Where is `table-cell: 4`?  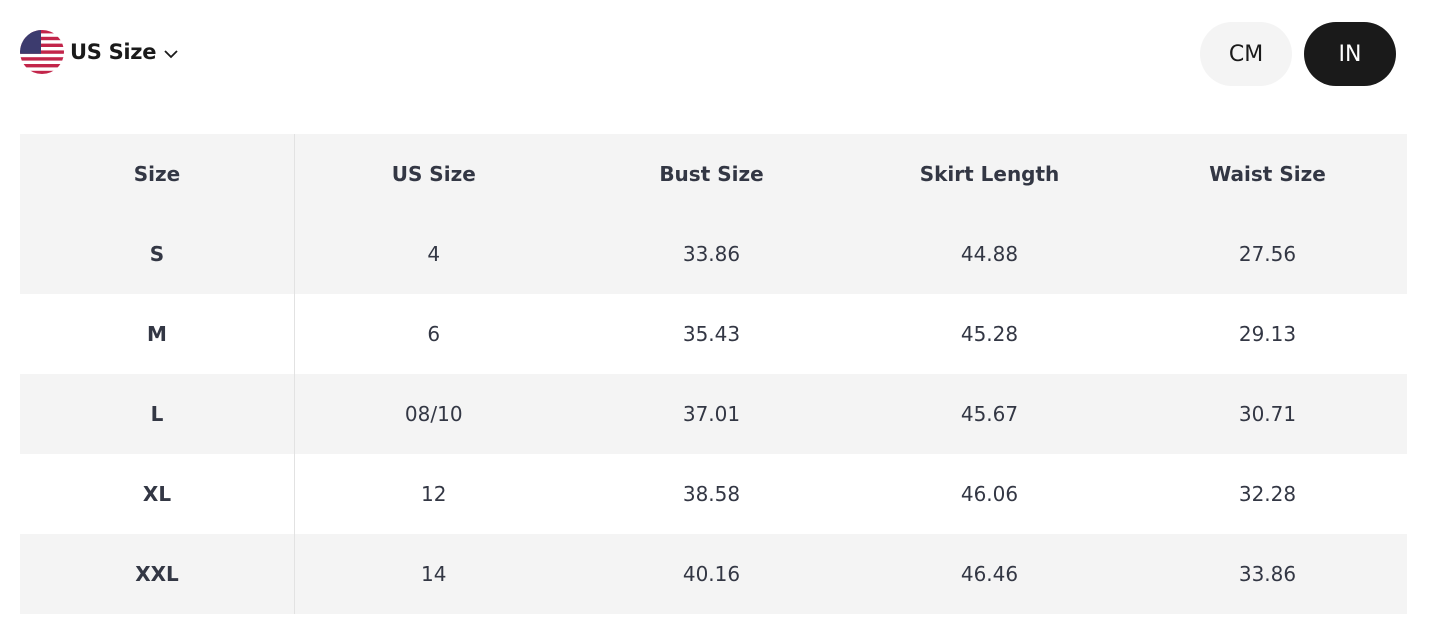
table-cell: 4 is located at coordinates (434, 254).